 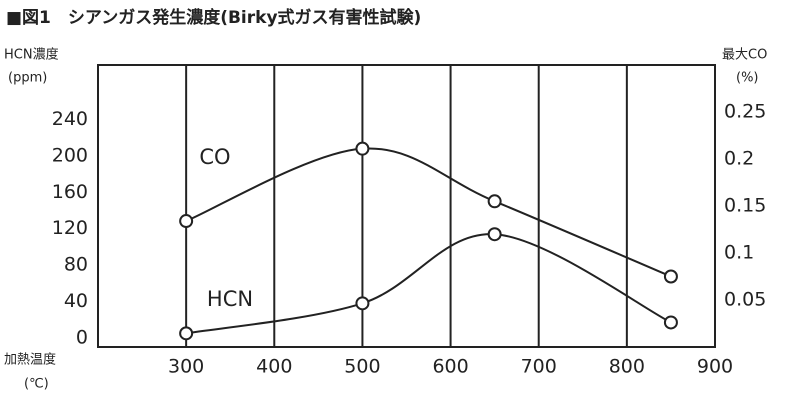 What do you see at coordinates (230, 299) in the screenshot?
I see `series-label: HCN` at bounding box center [230, 299].